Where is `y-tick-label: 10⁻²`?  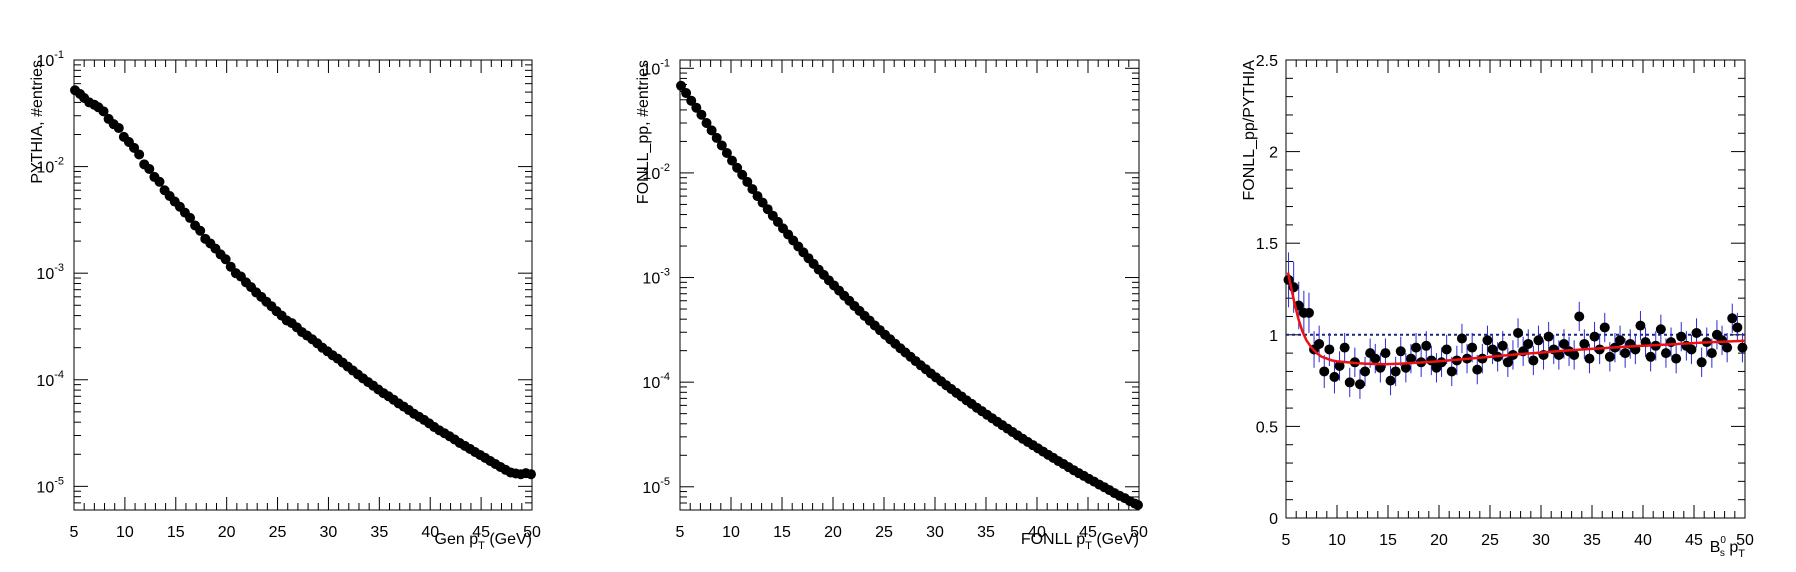 y-tick-label: 10⁻² is located at coordinates (50, 166).